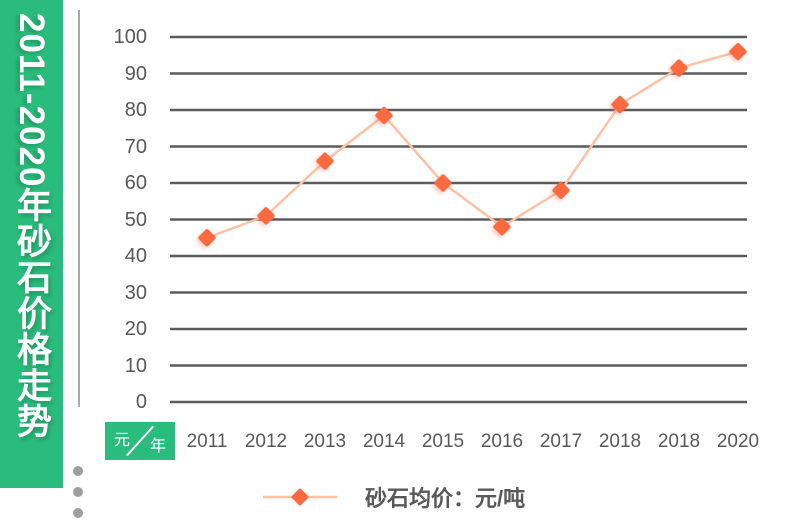 The width and height of the screenshot is (800, 530). What do you see at coordinates (135, 365) in the screenshot?
I see `y-tick-label: 10` at bounding box center [135, 365].